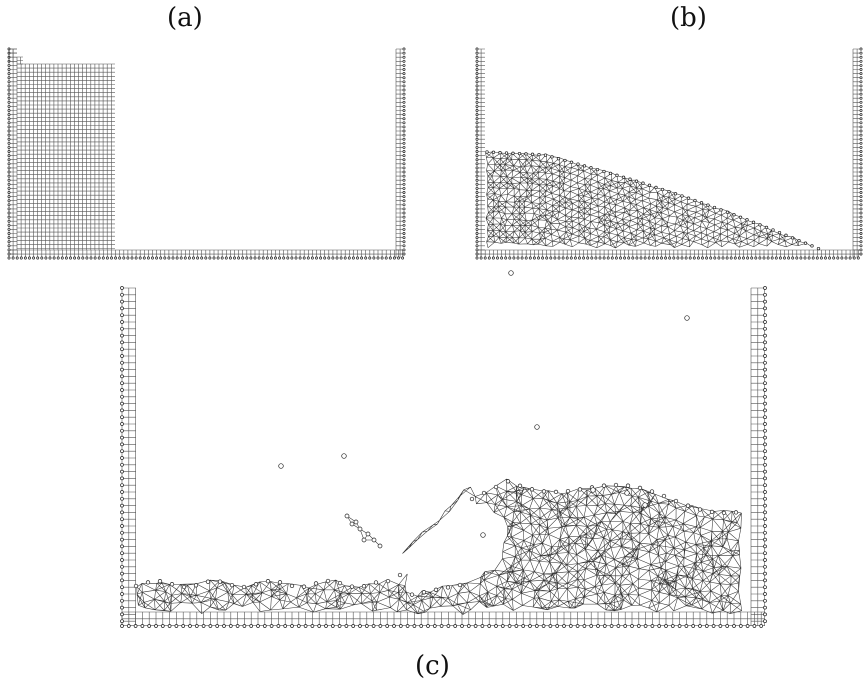 This screenshot has height=693, width=868. What do you see at coordinates (765, 455) in the screenshot?
I see `panel-c-right-wall-nodes` at bounding box center [765, 455].